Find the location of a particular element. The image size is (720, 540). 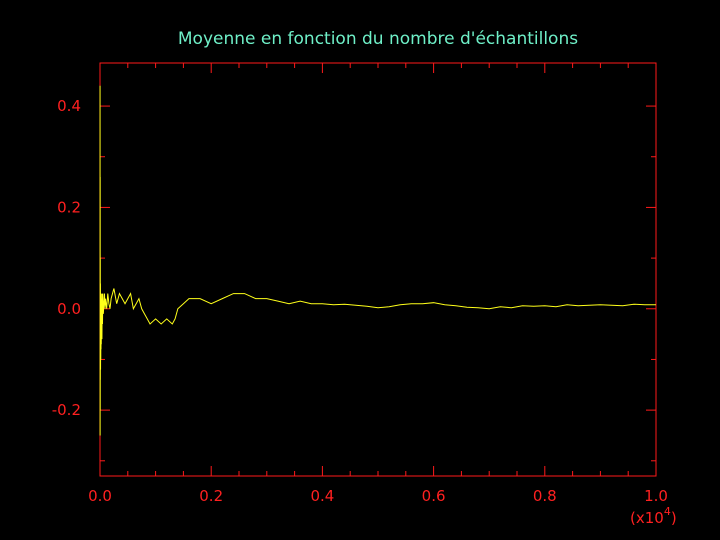

y-tick-label: 0.2 is located at coordinates (69, 207).